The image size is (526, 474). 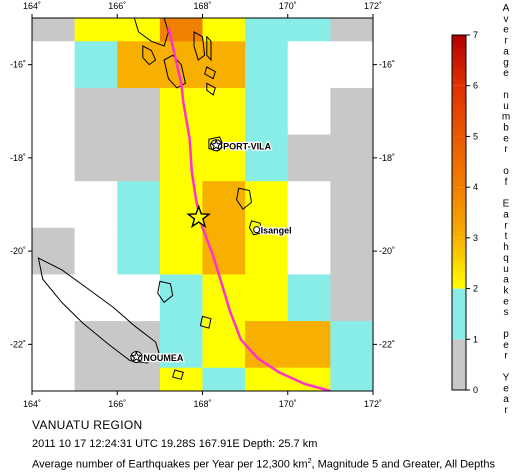 I want to click on legend-title-letter: f, so click(x=506, y=182).